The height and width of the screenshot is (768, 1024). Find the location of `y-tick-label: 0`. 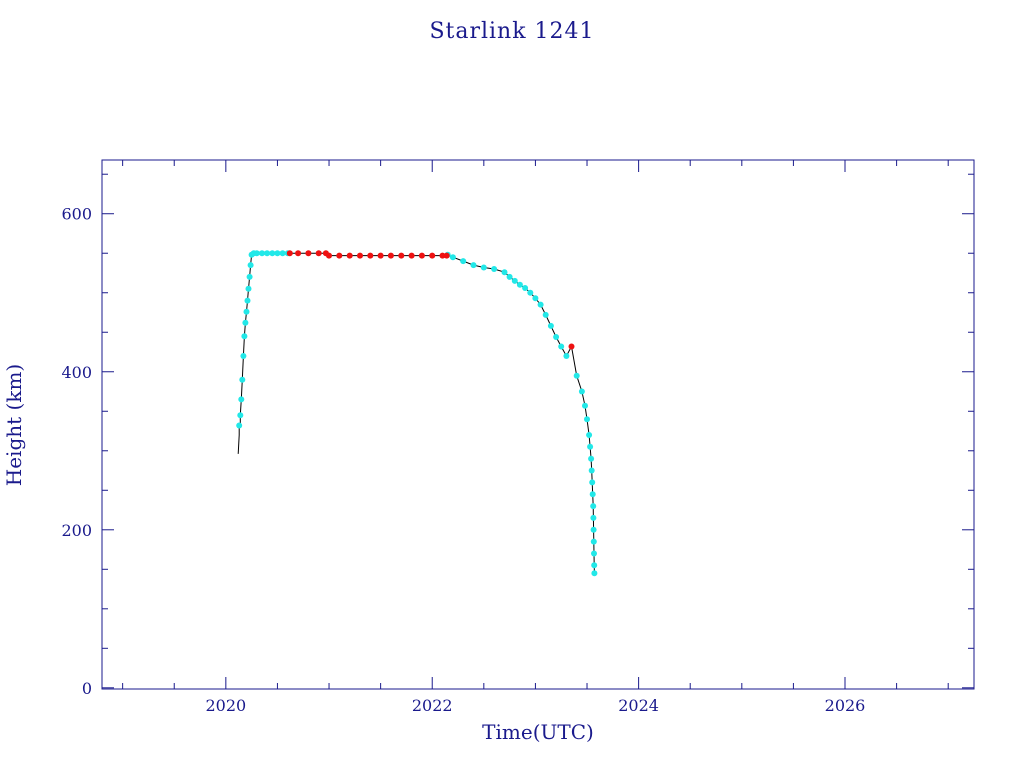

y-tick-label: 0 is located at coordinates (87, 688).